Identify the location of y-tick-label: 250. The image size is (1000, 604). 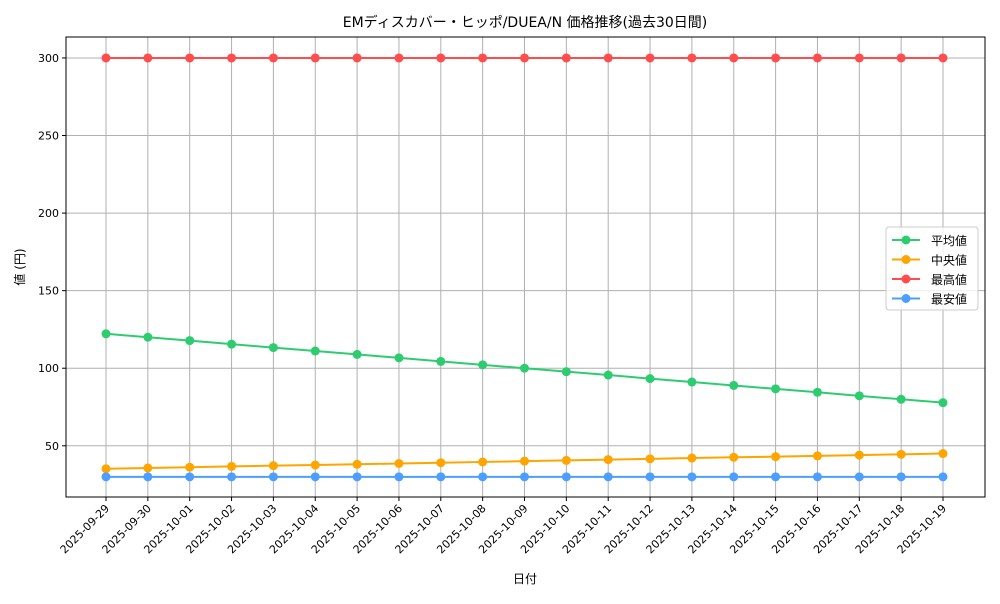
(48, 136).